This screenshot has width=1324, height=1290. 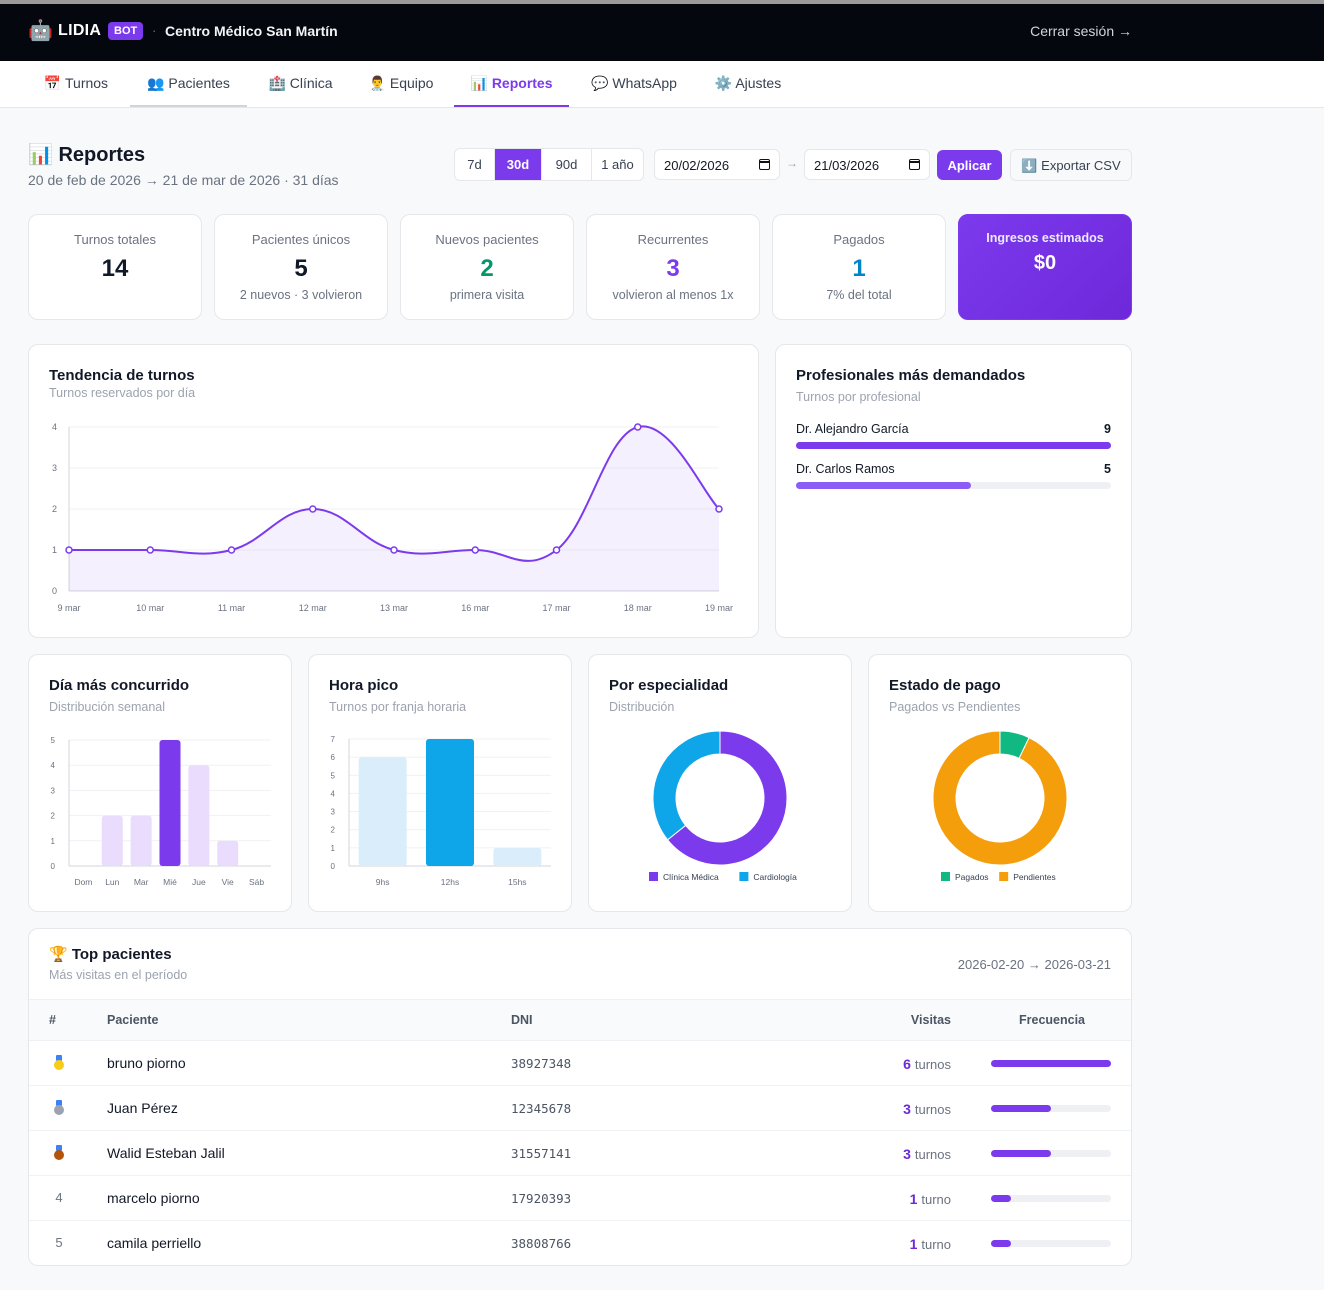 I want to click on patient-dni: 12345678, so click(x=541, y=1108).